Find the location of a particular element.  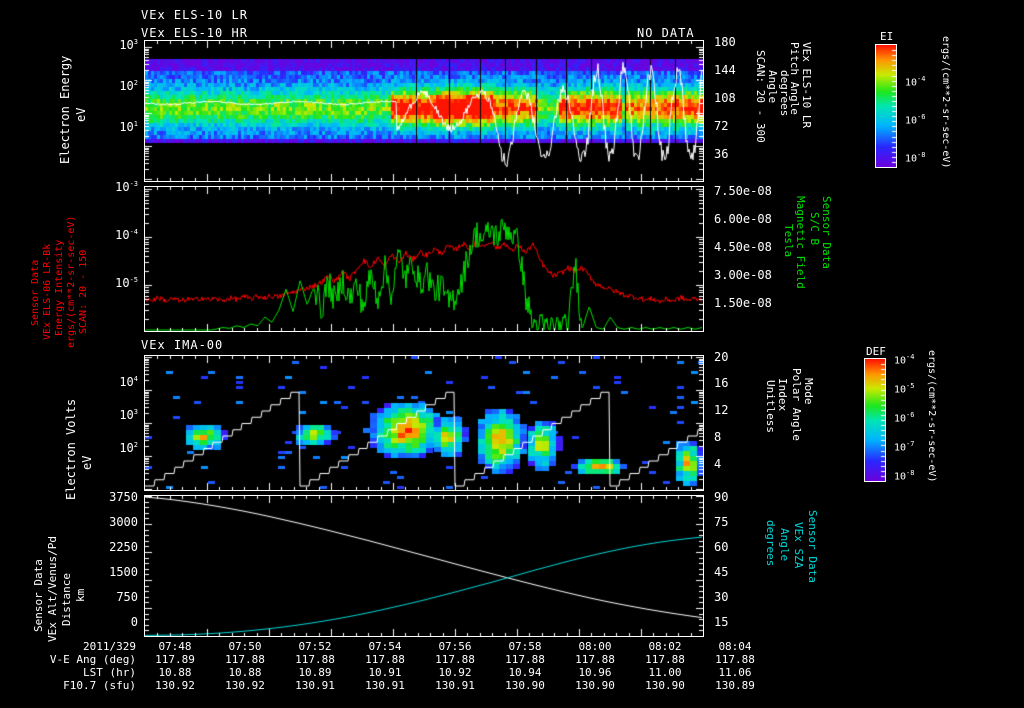

panel3-plot is located at coordinates (424, 423).